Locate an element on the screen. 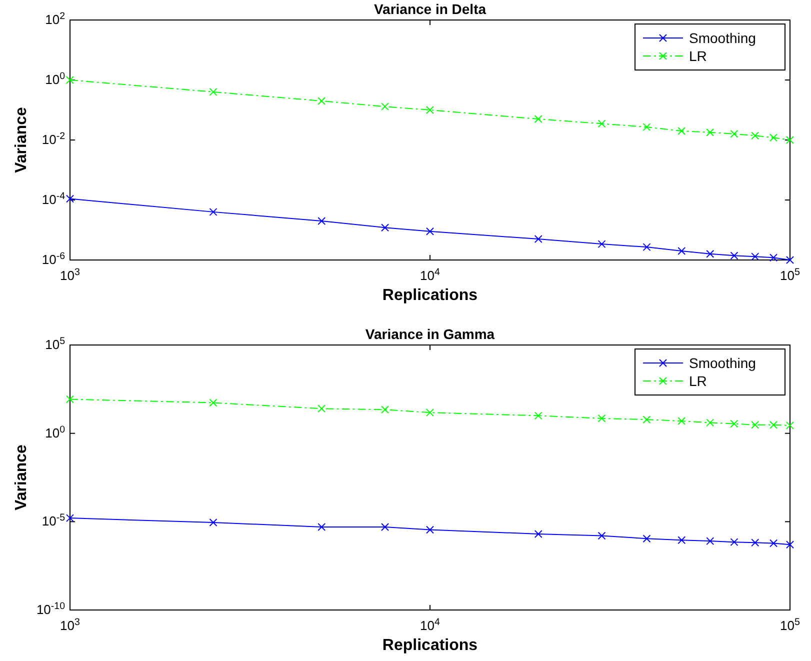 The width and height of the screenshot is (811, 661). y-tick-label: 10$^{-4}$ is located at coordinates (54, 198).